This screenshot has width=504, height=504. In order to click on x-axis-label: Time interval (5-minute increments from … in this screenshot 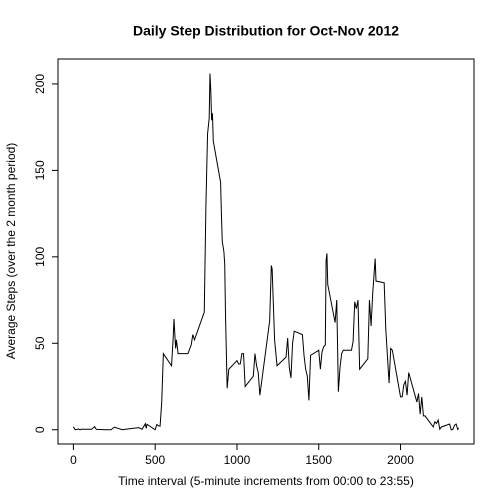, I will do `click(266, 481)`.